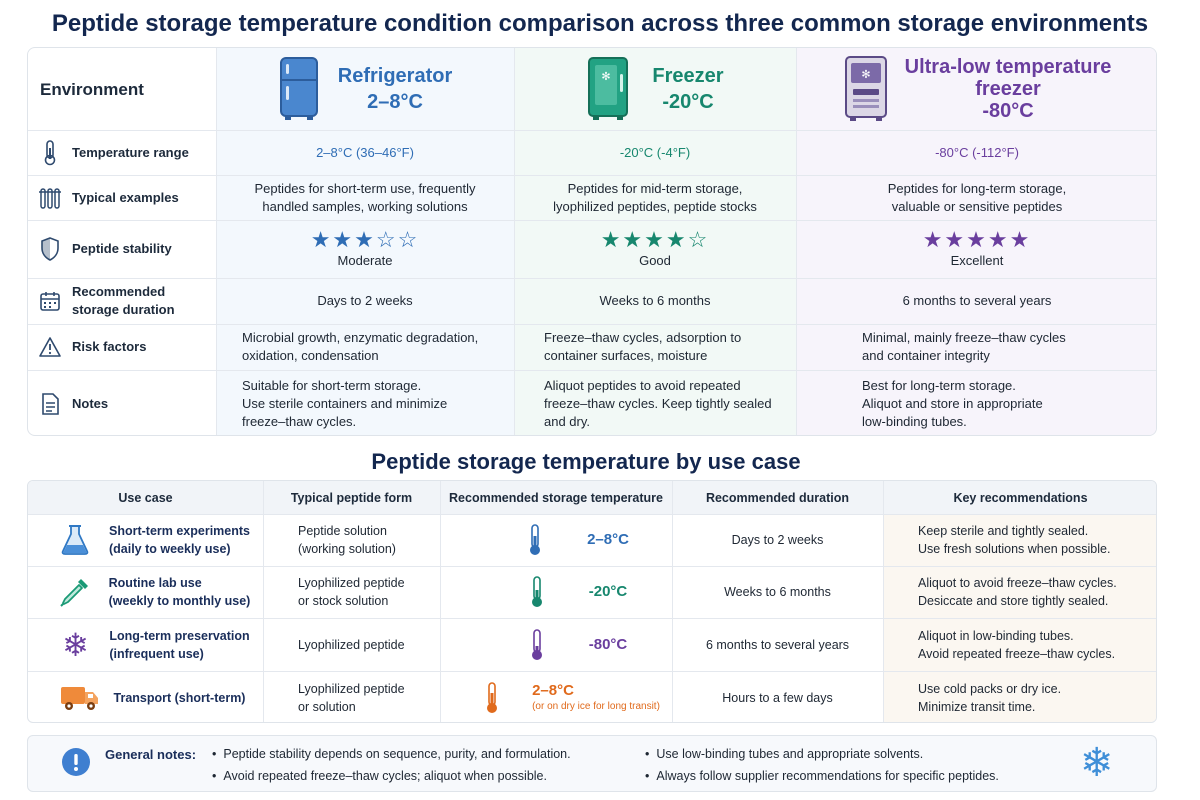 The image size is (1200, 800). I want to click on duration-routine: Weeks to 6 months, so click(777, 592).